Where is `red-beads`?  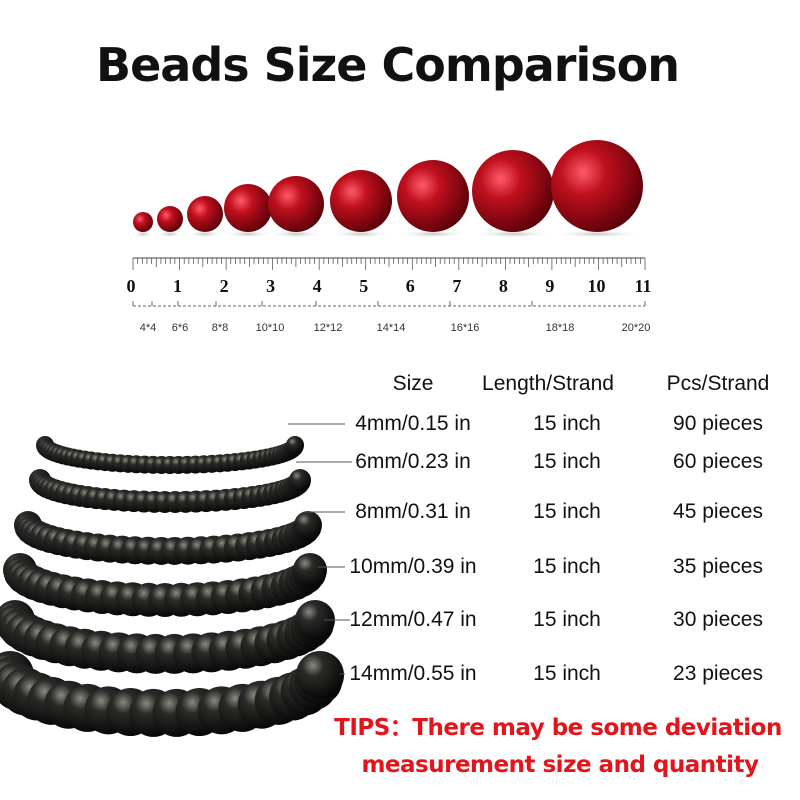 red-beads is located at coordinates (388, 189).